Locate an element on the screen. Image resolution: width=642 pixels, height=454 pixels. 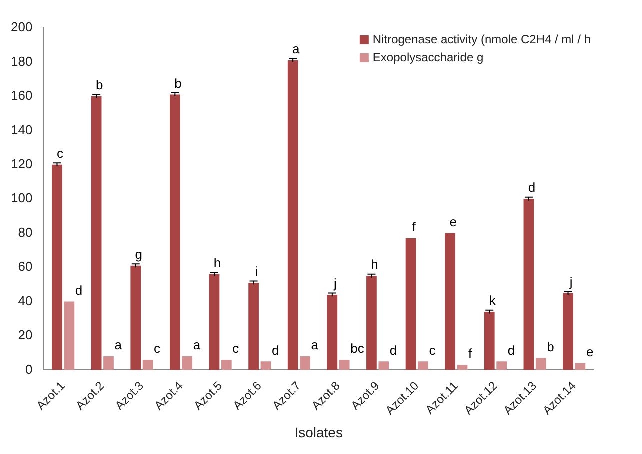
annotation: i is located at coordinates (256, 272).